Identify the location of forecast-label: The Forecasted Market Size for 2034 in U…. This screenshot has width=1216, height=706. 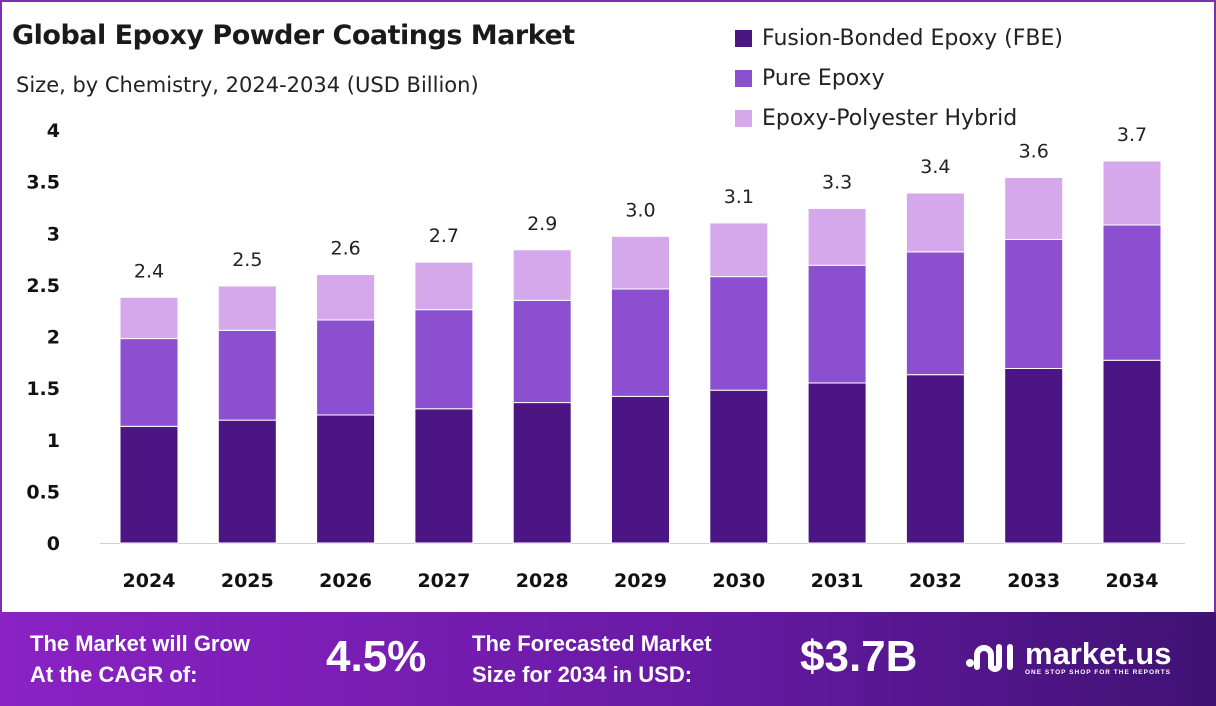
(592, 659).